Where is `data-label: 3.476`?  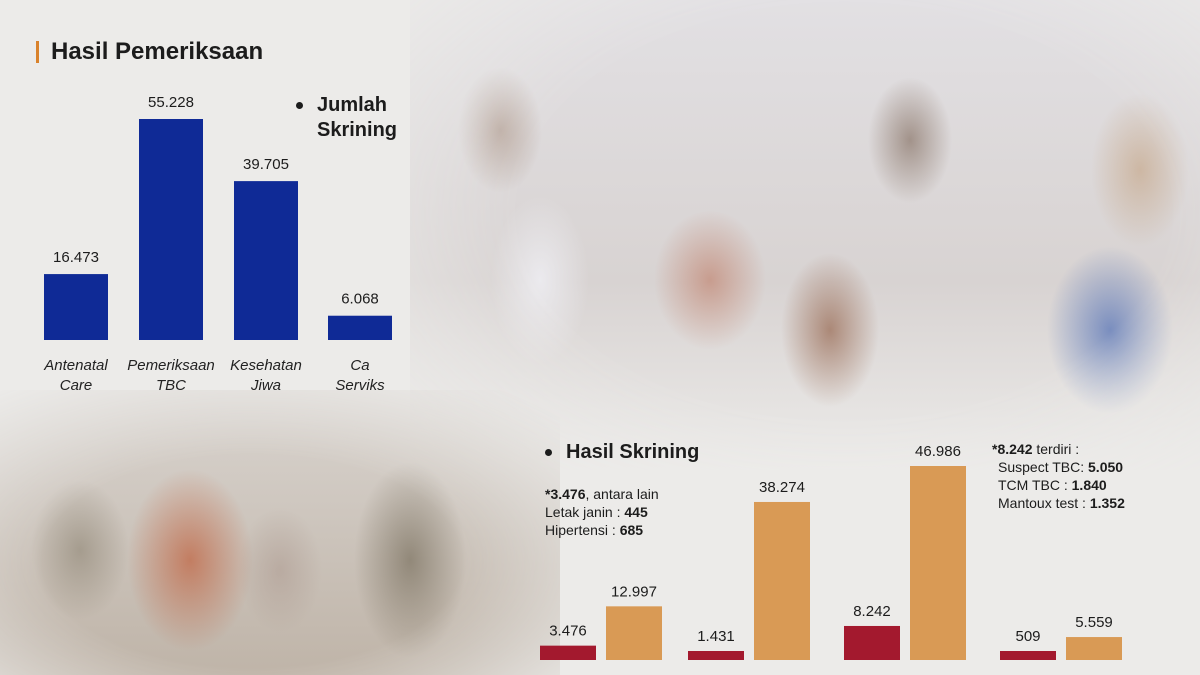
data-label: 3.476 is located at coordinates (568, 631).